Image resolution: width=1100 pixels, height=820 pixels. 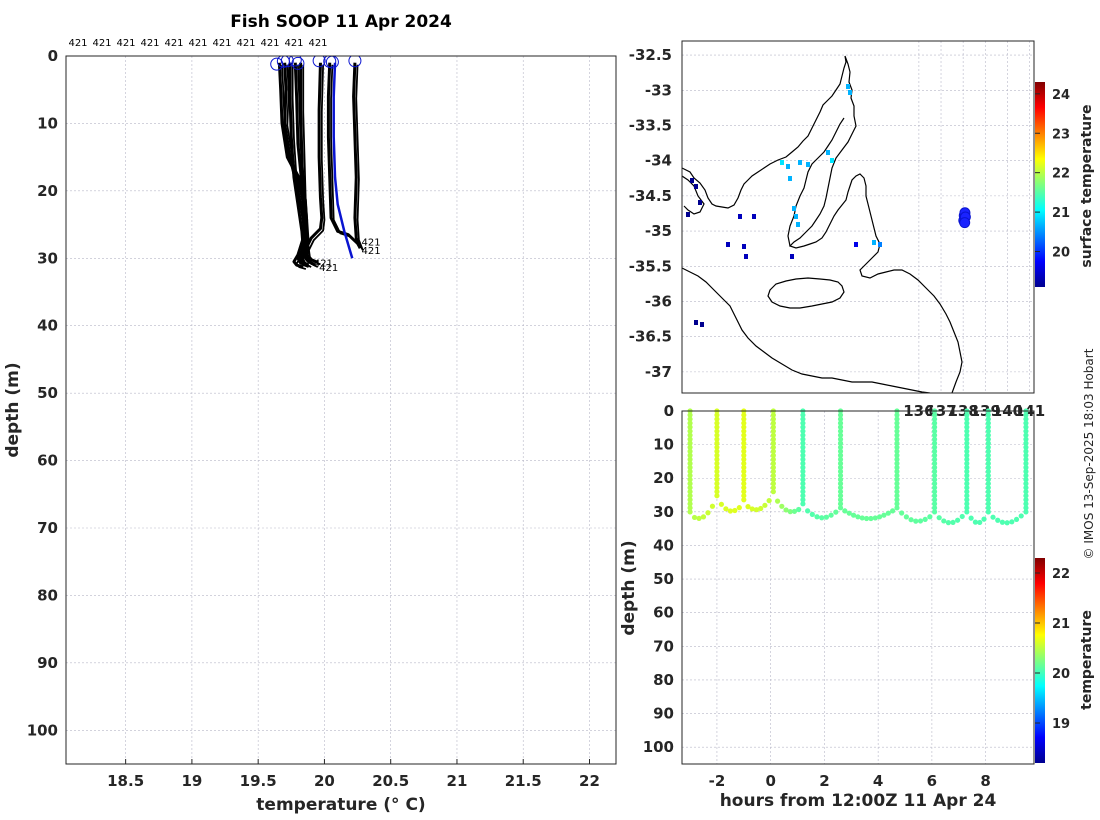 What do you see at coordinates (650, 337) in the screenshot?
I see `map-y-tick-label: -36.5` at bounding box center [650, 337].